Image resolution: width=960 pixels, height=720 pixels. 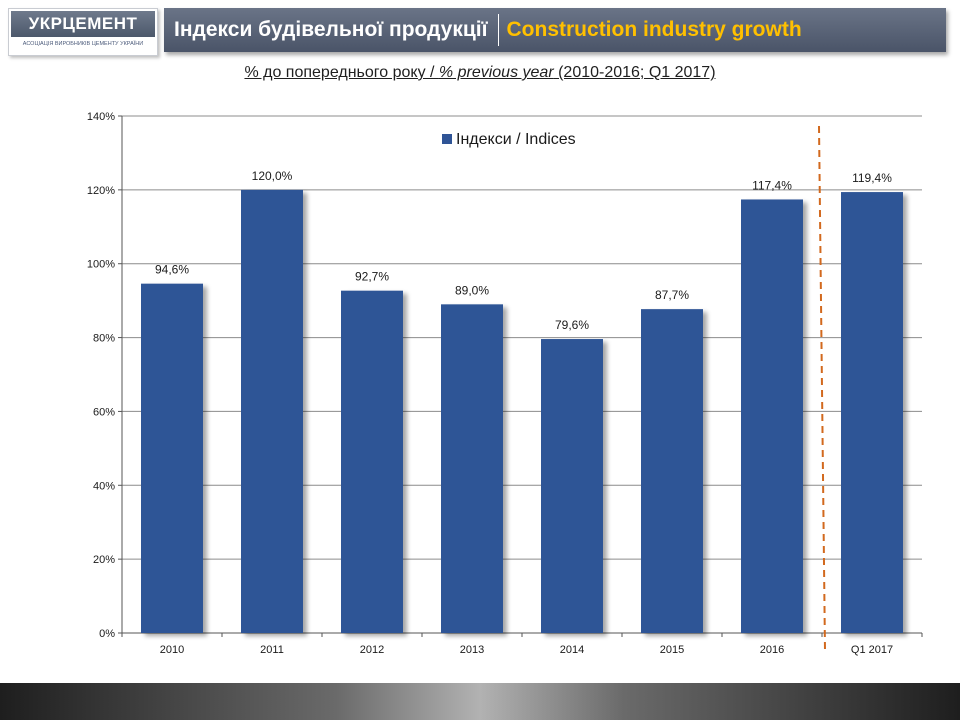 What do you see at coordinates (472, 290) in the screenshot?
I see `data-label: 89,0%` at bounding box center [472, 290].